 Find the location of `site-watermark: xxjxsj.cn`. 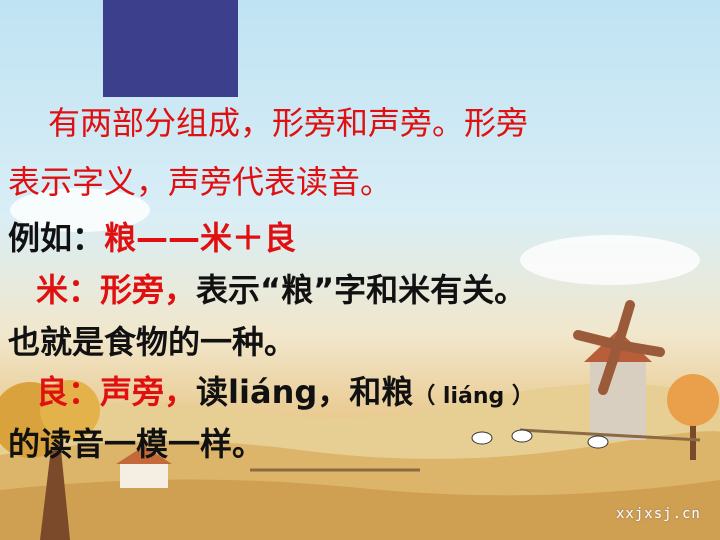

site-watermark: xxjxsj.cn is located at coordinates (658, 514).